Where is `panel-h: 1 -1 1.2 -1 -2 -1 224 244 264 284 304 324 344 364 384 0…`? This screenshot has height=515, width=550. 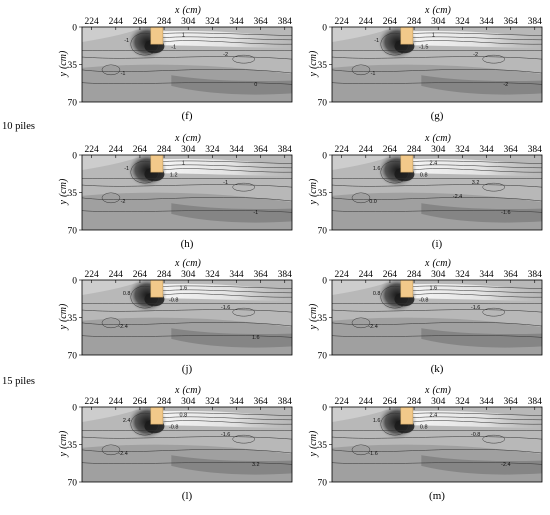 panel-h: 1 -1 1.2 -1 -2 -1 224 244 264 284 304 324 344 364 384 0… is located at coordinates (175, 195).